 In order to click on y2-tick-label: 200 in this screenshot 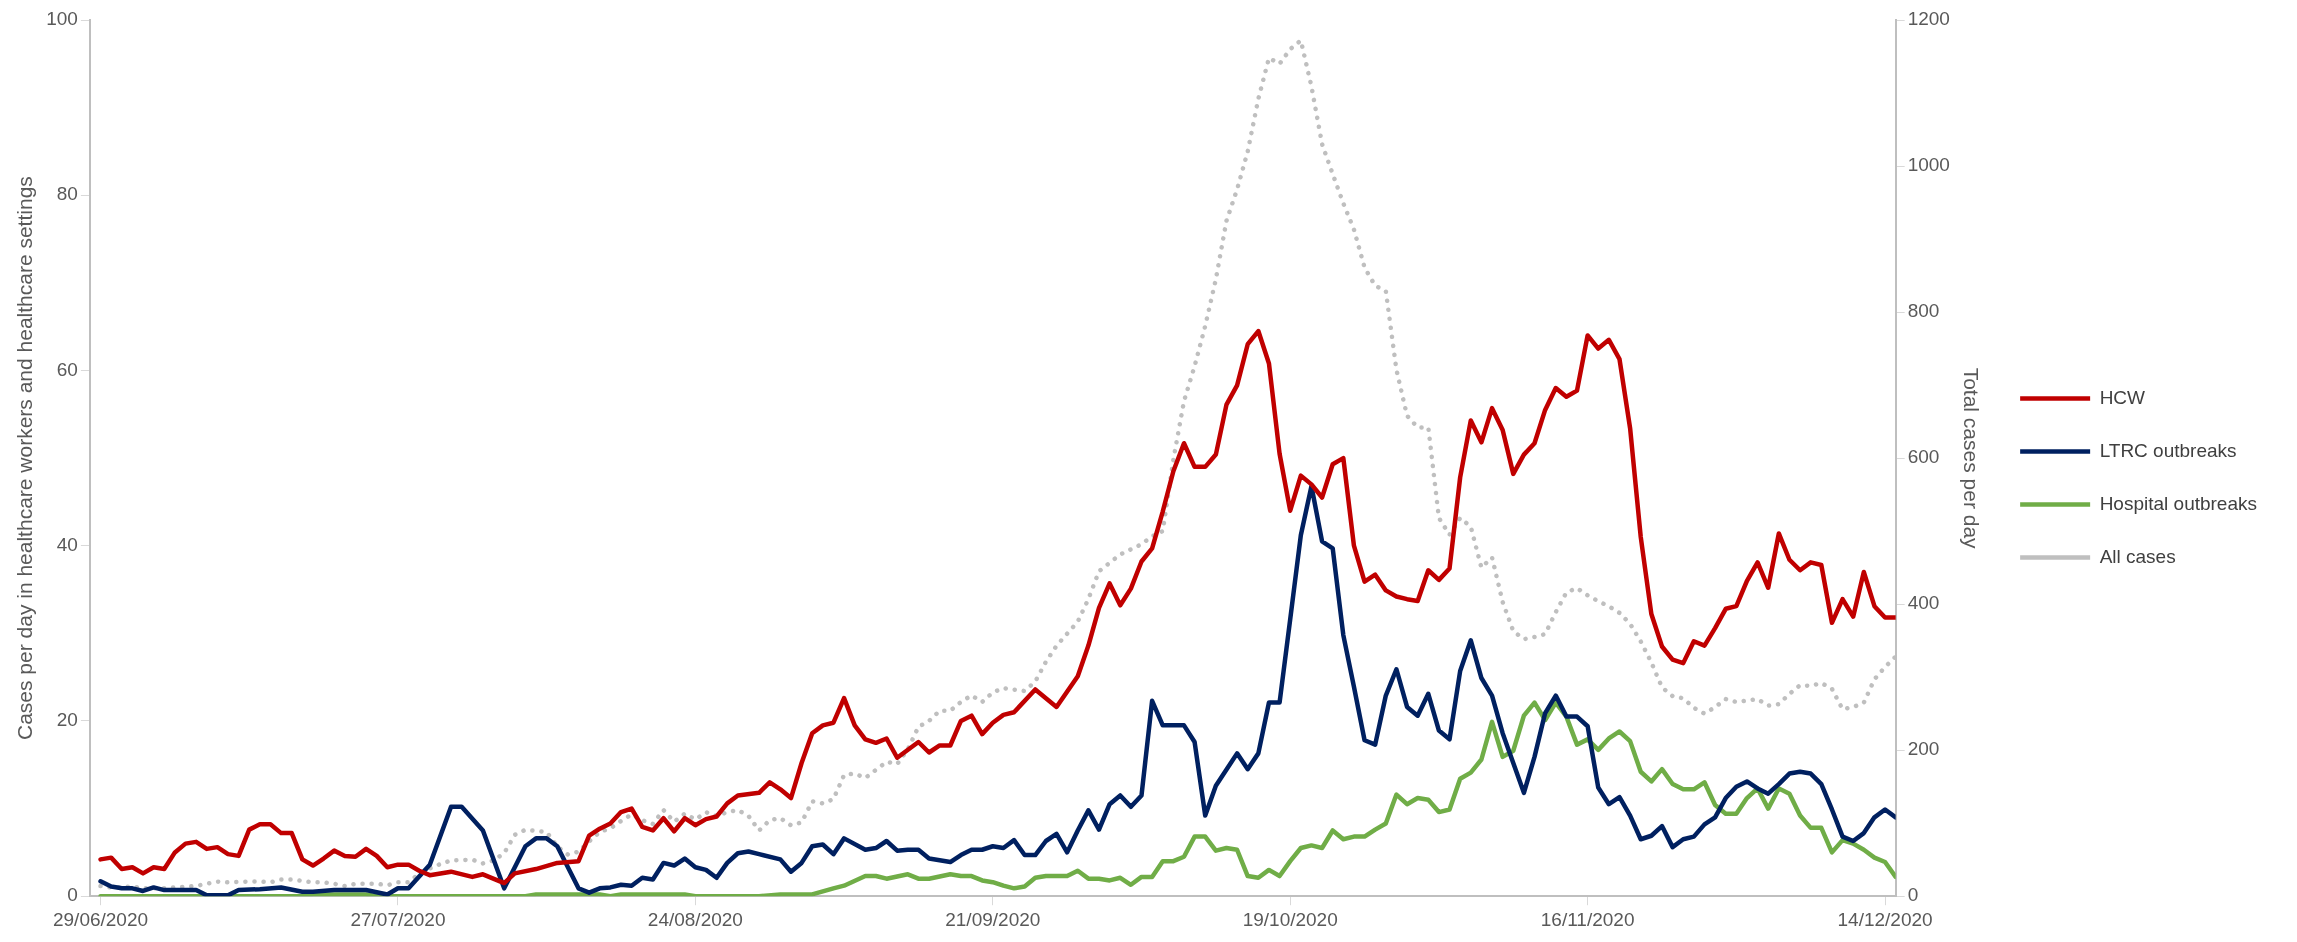, I will do `click(1923, 749)`.